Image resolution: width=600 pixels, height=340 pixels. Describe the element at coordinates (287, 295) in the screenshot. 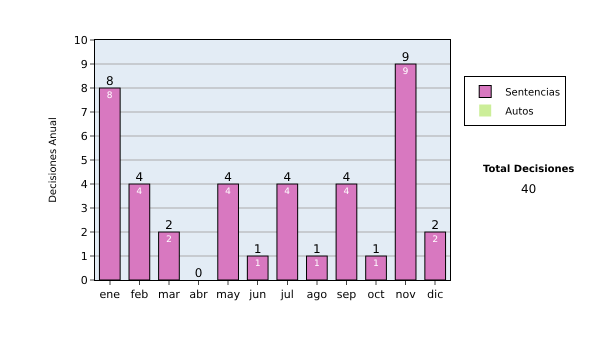

I see `x-tick-label: jul` at that location.